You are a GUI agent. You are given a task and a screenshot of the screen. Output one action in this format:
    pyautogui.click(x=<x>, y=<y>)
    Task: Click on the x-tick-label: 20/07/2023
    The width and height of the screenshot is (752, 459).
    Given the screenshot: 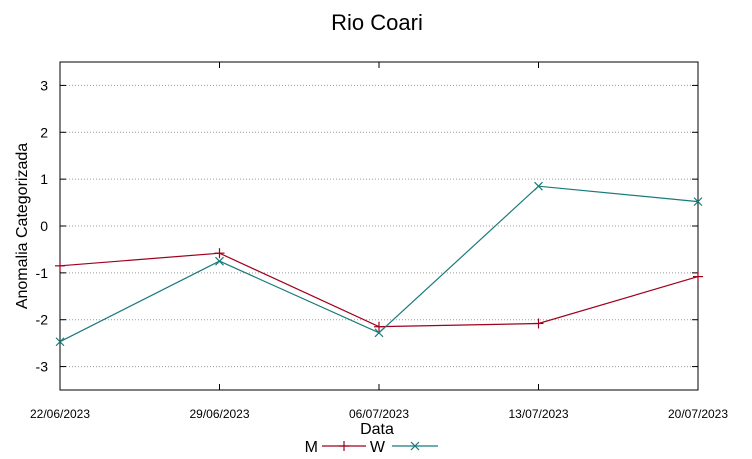 What is the action you would take?
    pyautogui.click(x=698, y=414)
    